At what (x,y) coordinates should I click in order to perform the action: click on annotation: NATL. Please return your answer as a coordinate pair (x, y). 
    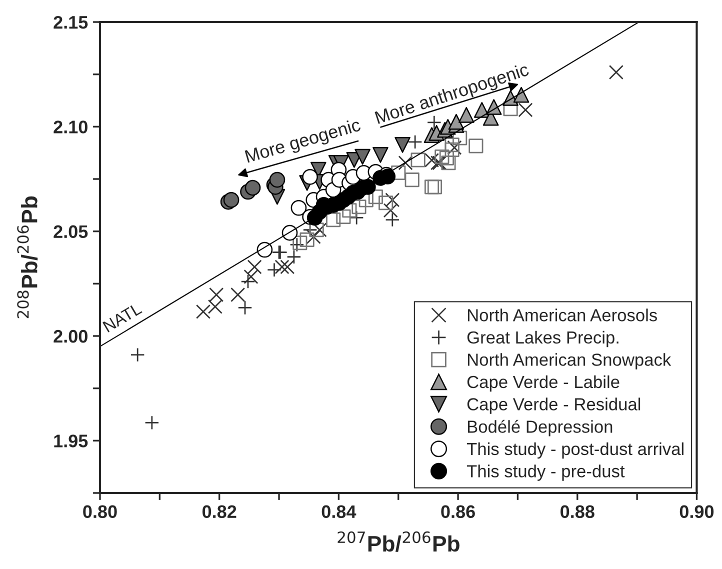
    Looking at the image, I should click on (122, 317).